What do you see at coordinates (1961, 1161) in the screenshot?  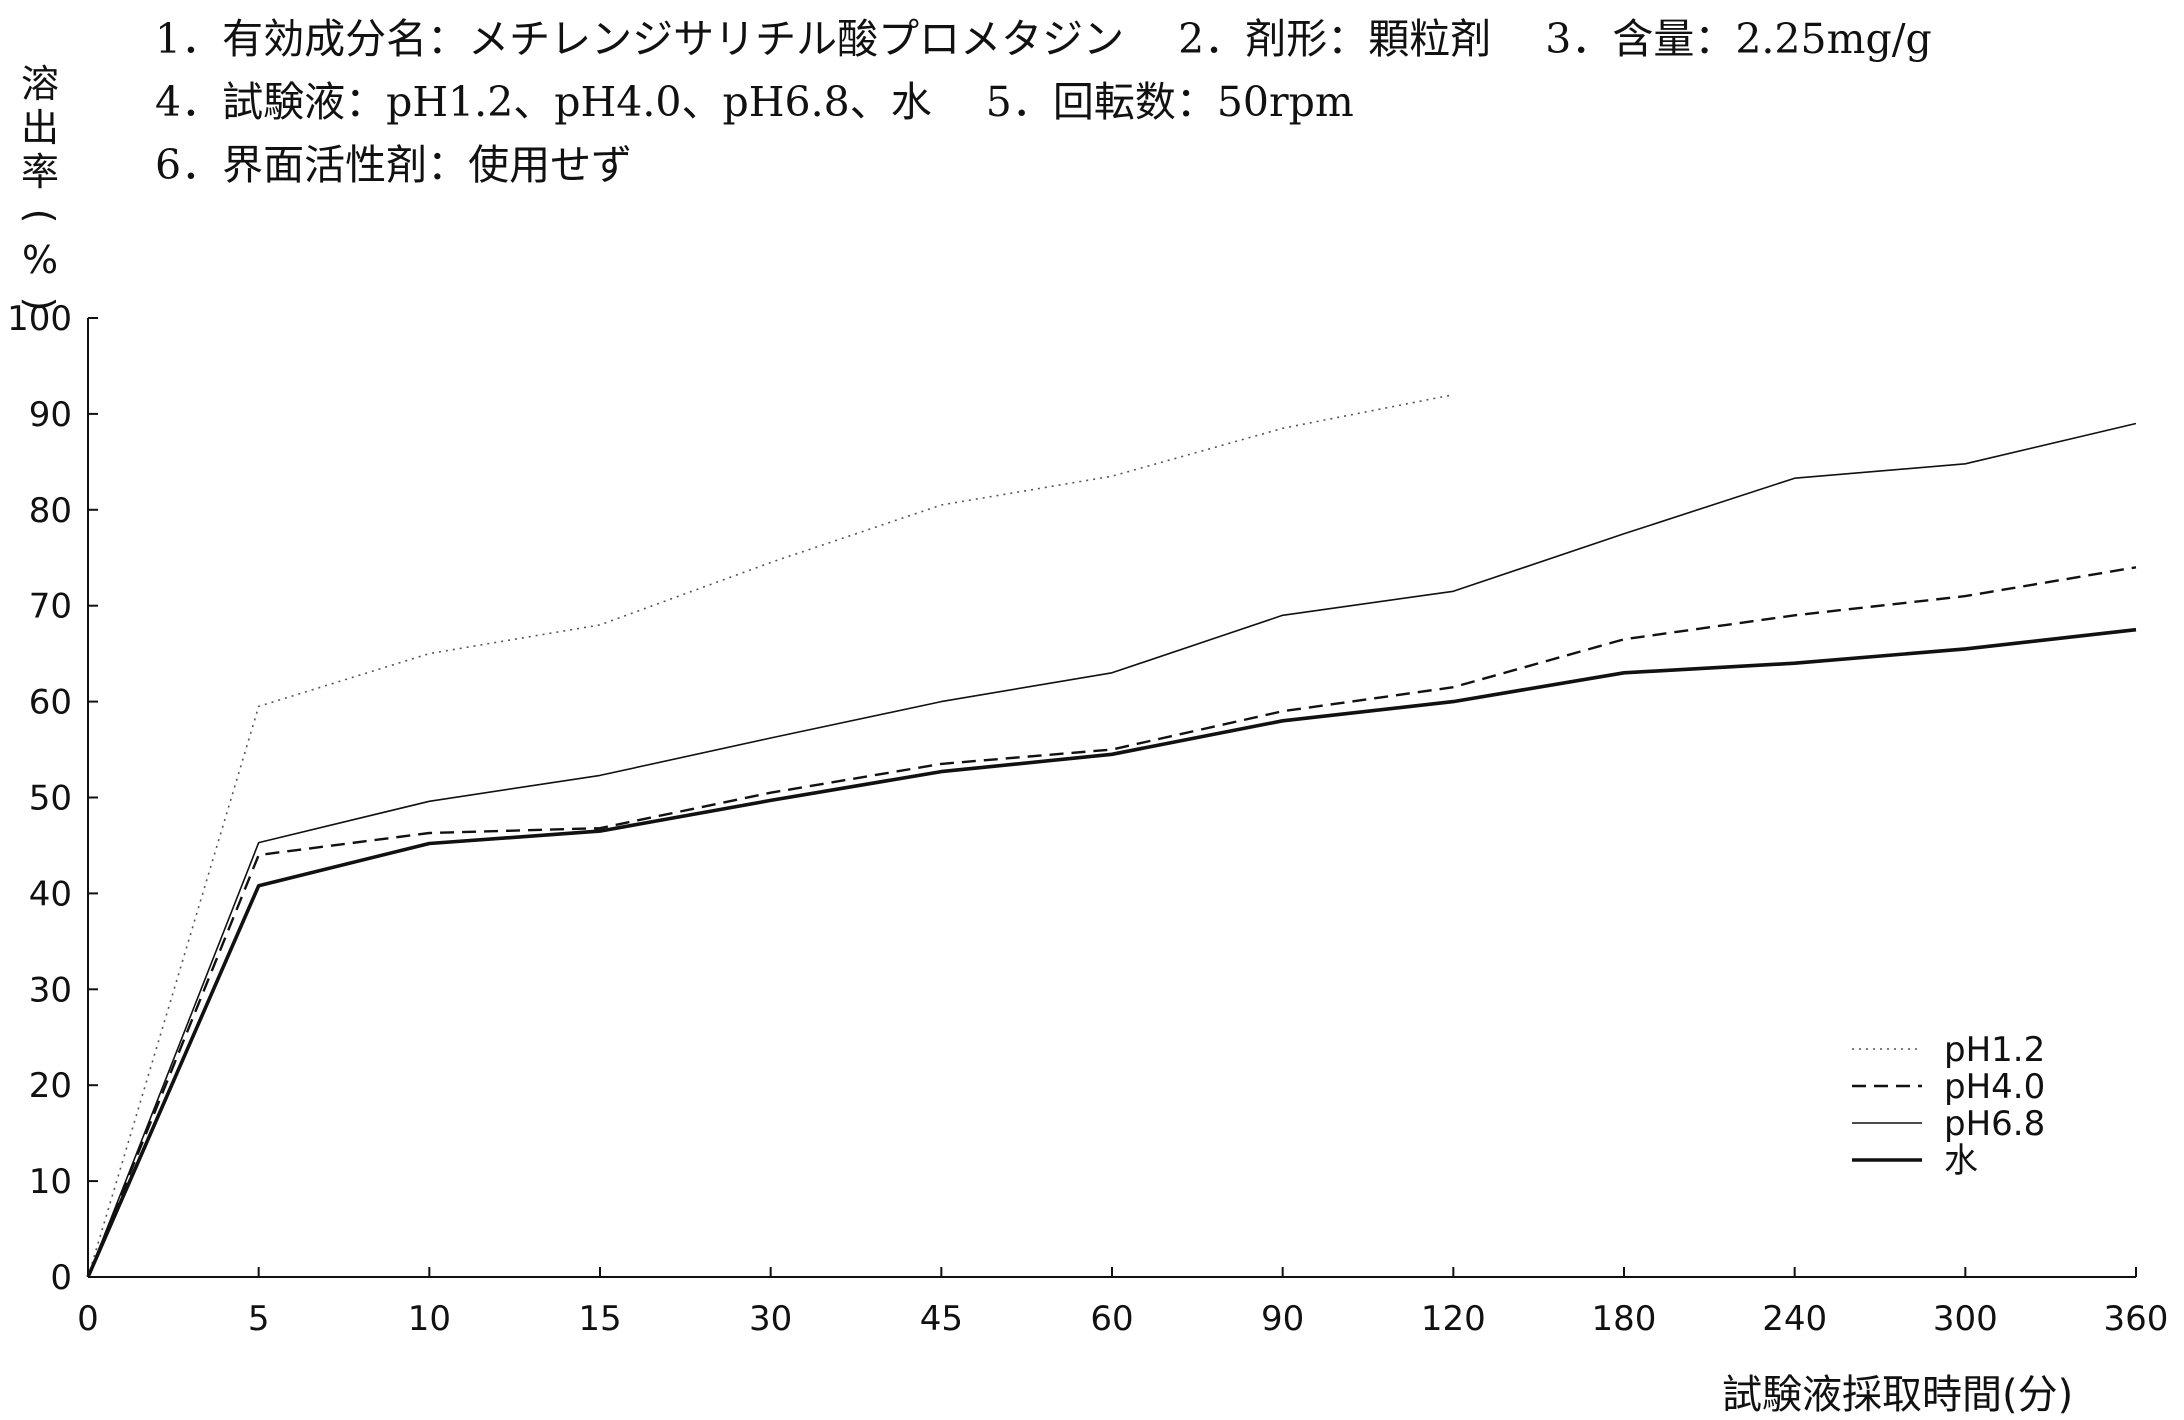 I see `legend-label: 水` at bounding box center [1961, 1161].